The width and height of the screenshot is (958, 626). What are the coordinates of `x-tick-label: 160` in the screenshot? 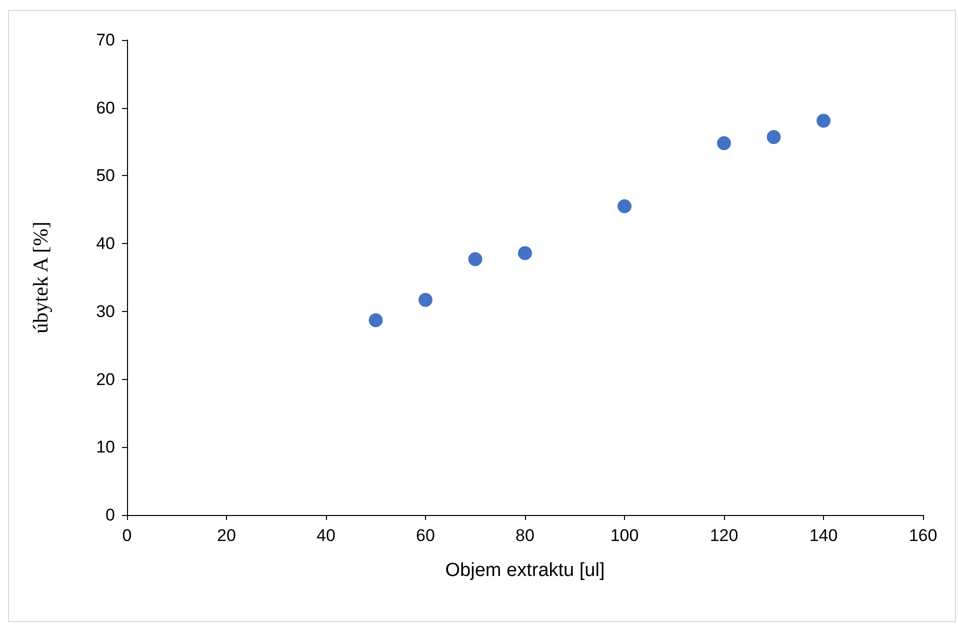 It's located at (923, 535).